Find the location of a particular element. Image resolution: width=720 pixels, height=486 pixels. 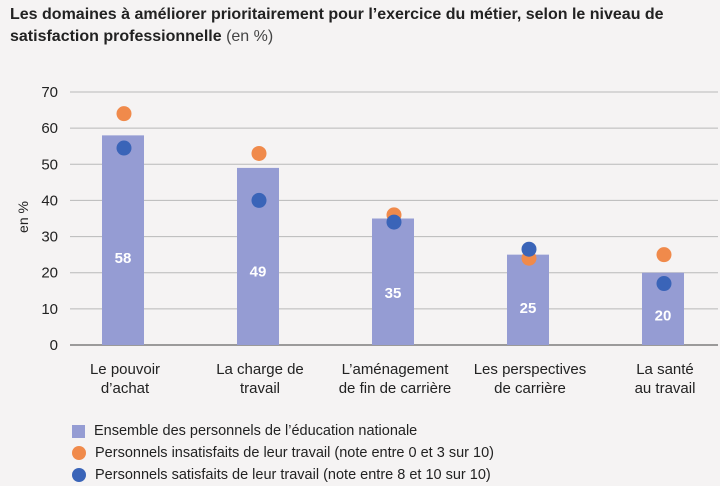

x-tick-label: d’achat is located at coordinates (125, 388).